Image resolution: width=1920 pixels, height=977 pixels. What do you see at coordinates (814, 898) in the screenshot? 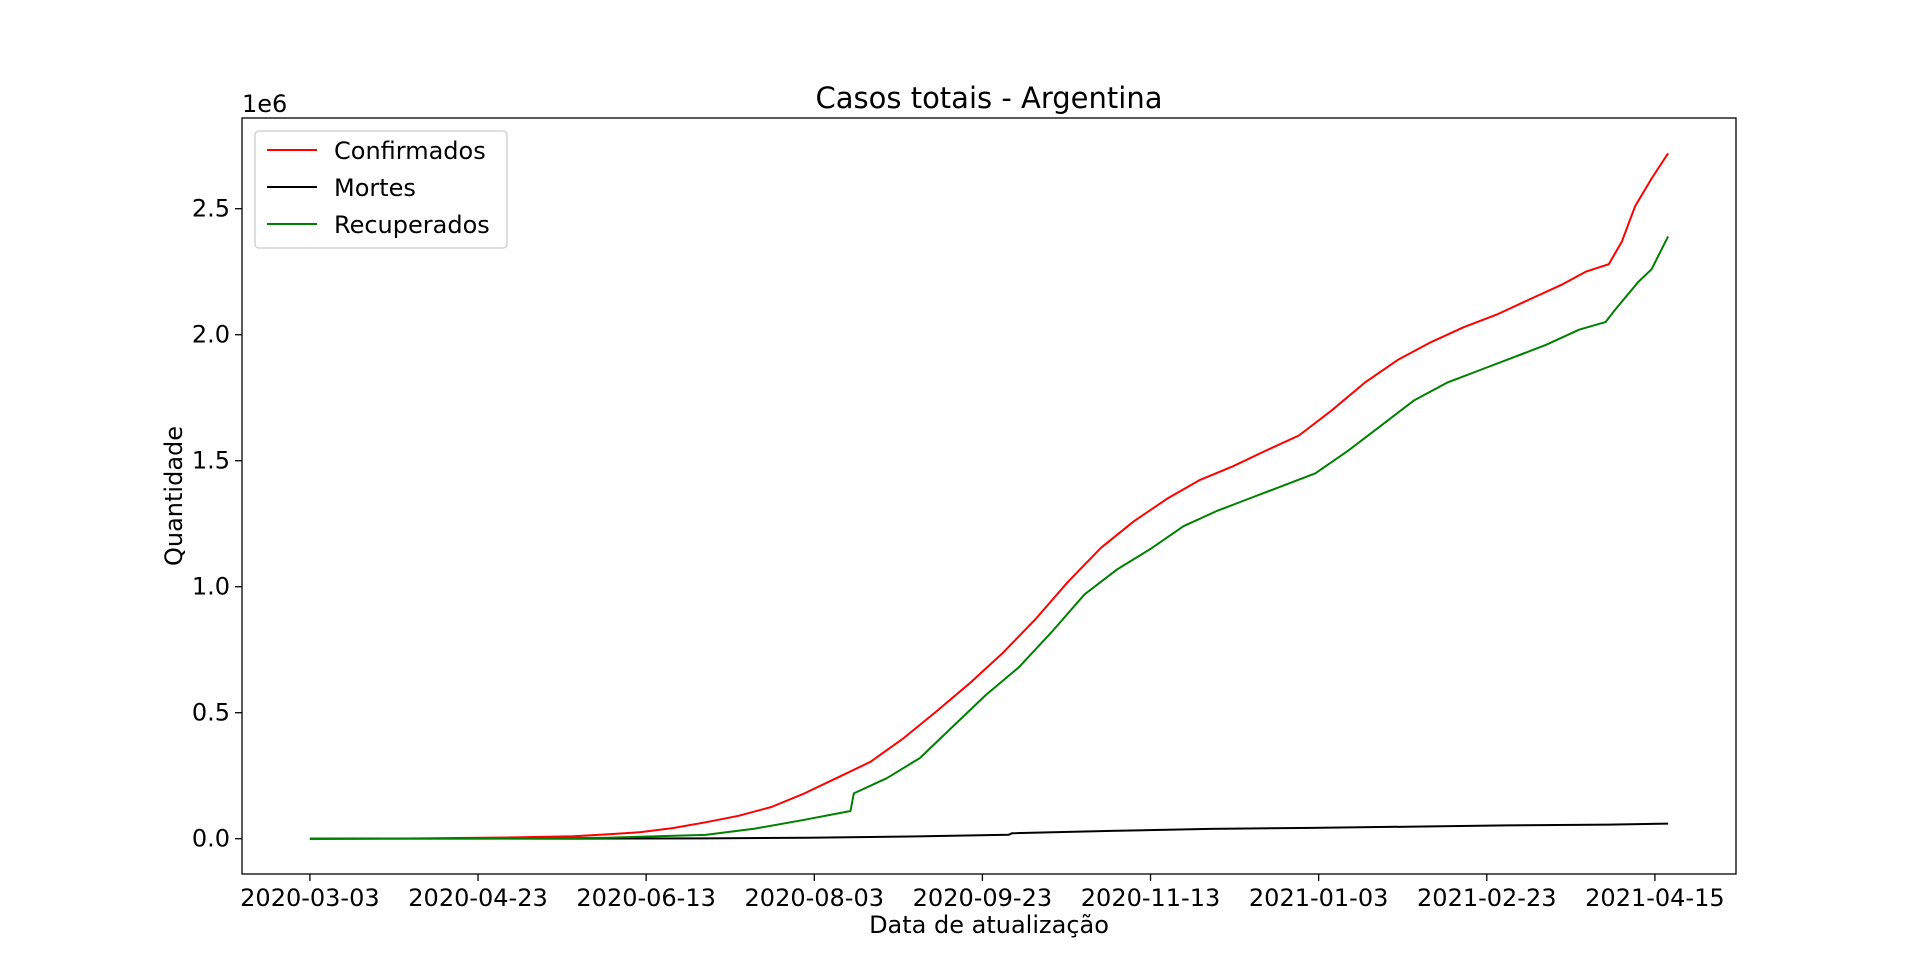
I see `x-tick-label: 2020-08-03` at bounding box center [814, 898].